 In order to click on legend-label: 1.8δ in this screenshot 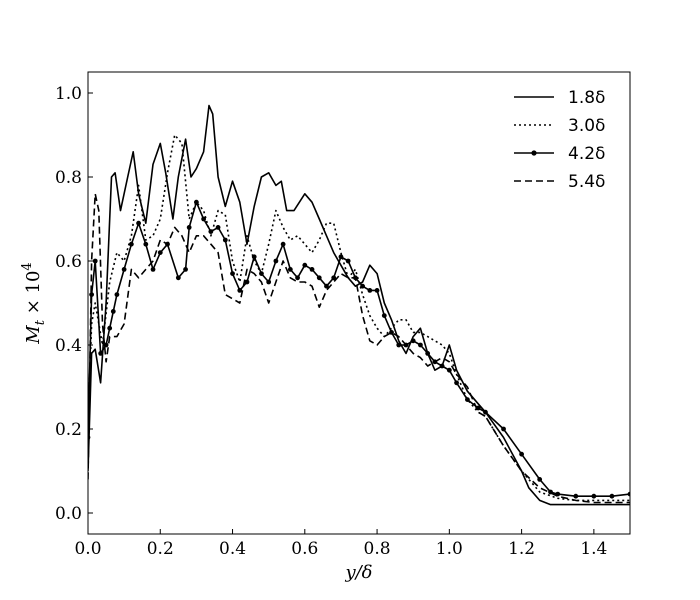, I will do `click(586, 98)`.